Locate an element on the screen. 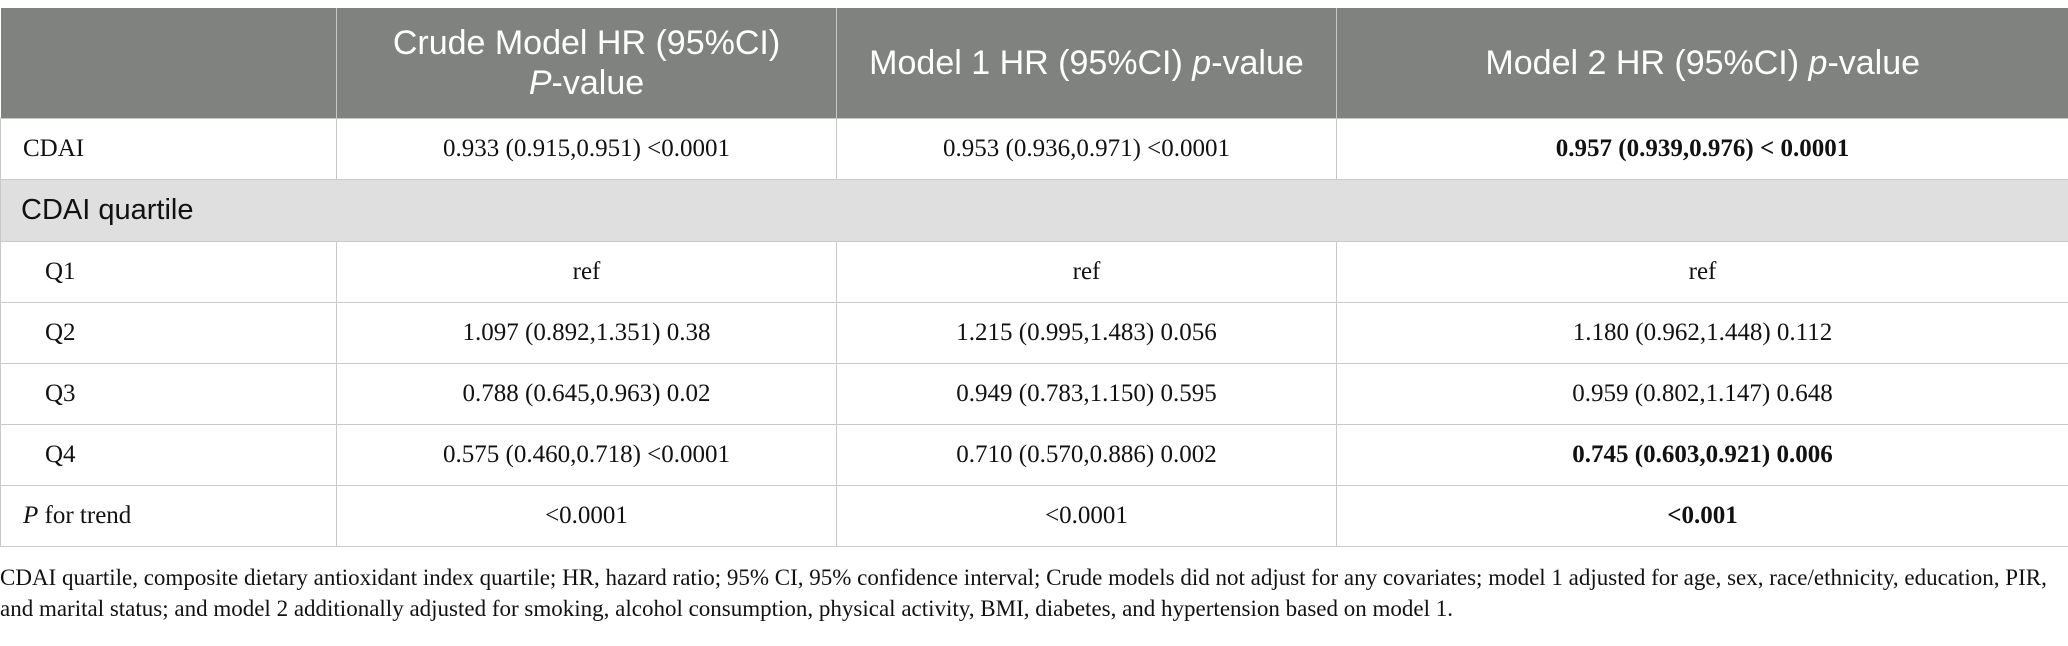 The height and width of the screenshot is (646, 2068). cell-crude: 0.933 (0.915,0.951) <0.0001 is located at coordinates (586, 148).